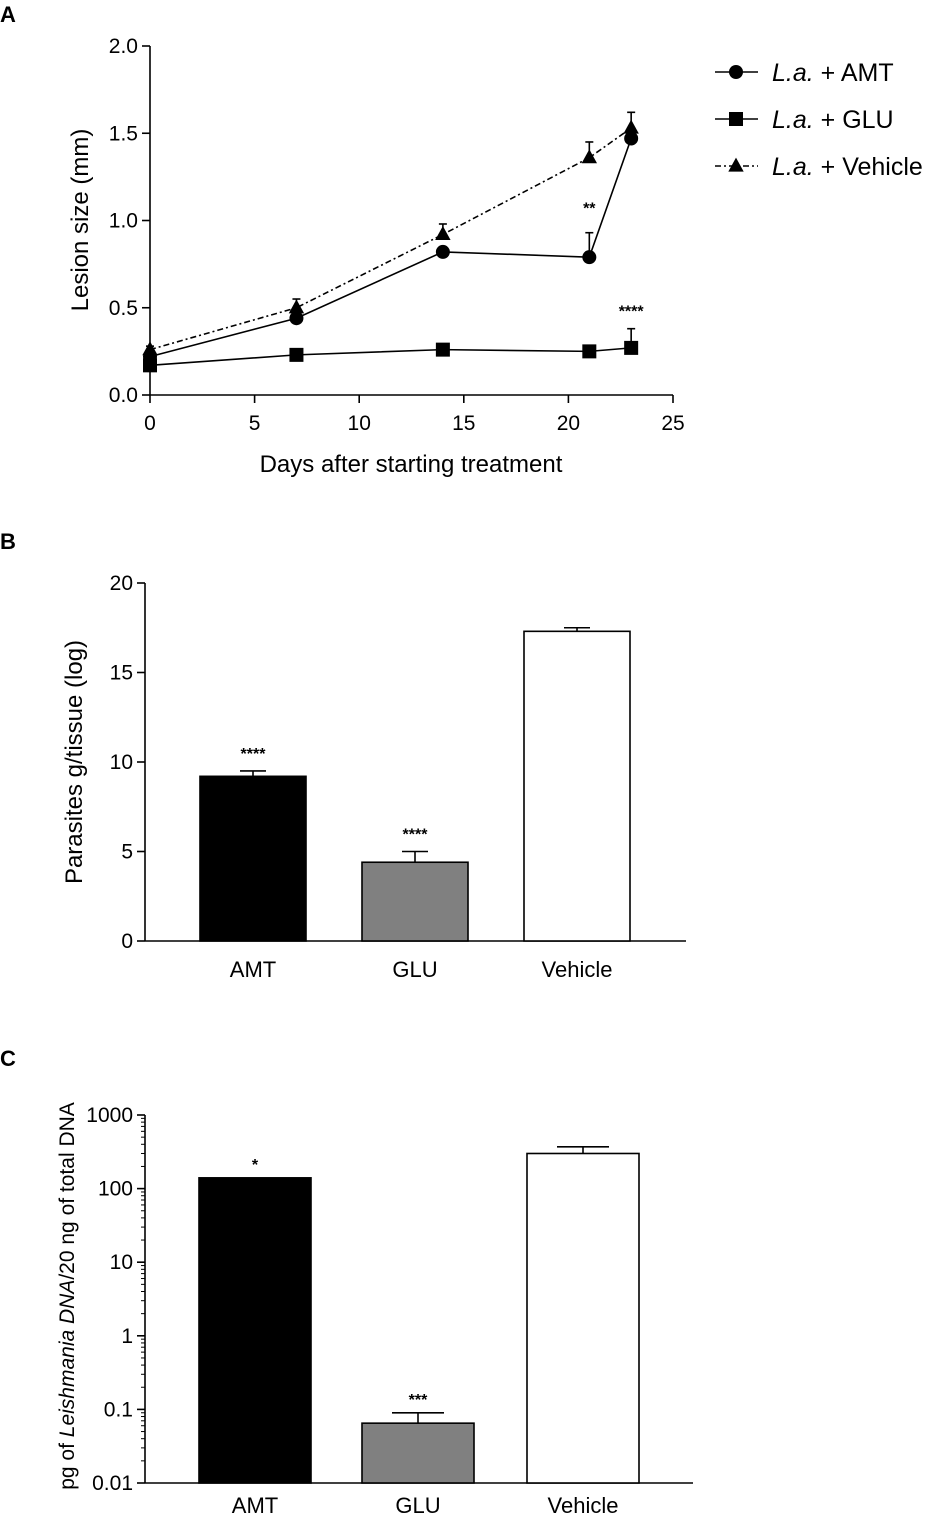 This screenshot has height=1519, width=952. I want to click on y-tick-label: 0, so click(127, 941).